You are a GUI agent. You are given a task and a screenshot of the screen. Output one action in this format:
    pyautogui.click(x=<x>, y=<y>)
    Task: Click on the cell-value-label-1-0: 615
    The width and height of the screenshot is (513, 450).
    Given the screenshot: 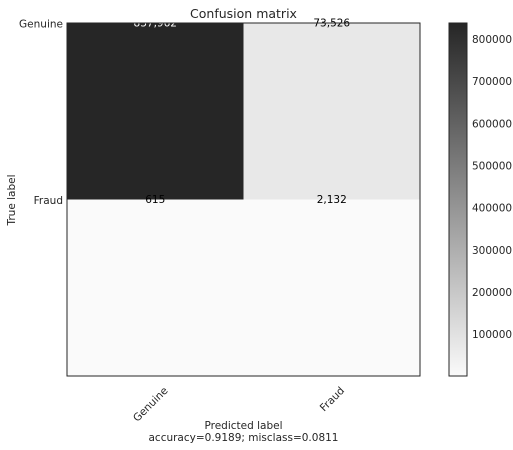 What is the action you would take?
    pyautogui.click(x=155, y=200)
    